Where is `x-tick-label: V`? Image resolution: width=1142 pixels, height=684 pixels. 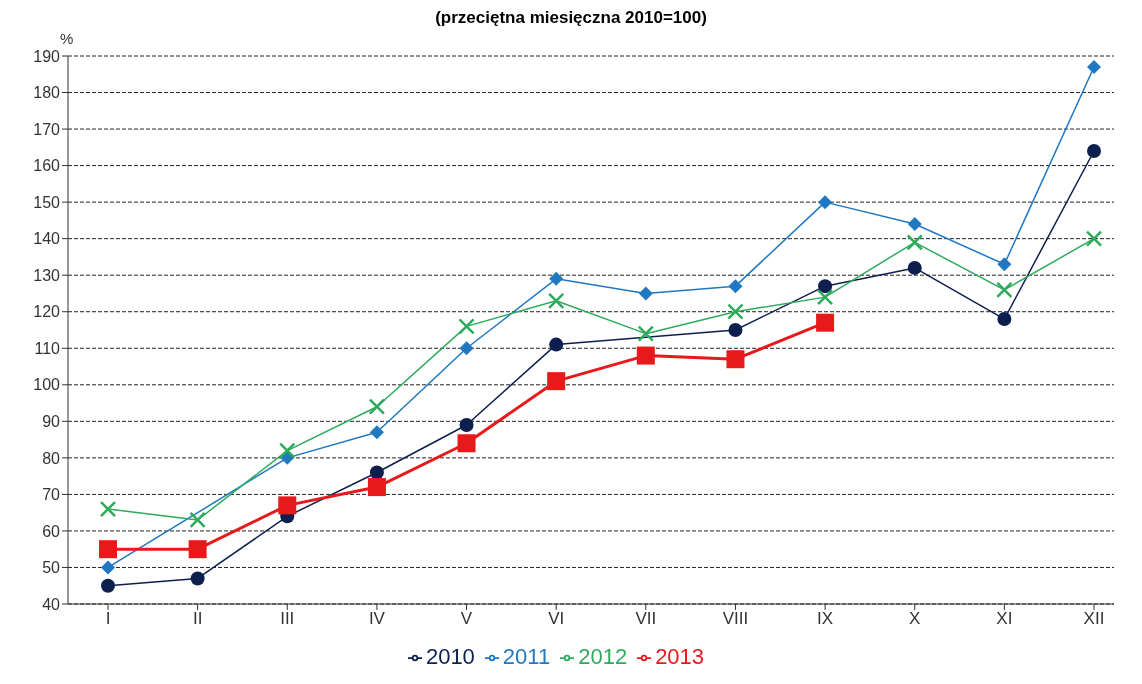 x-tick-label: V is located at coordinates (466, 619).